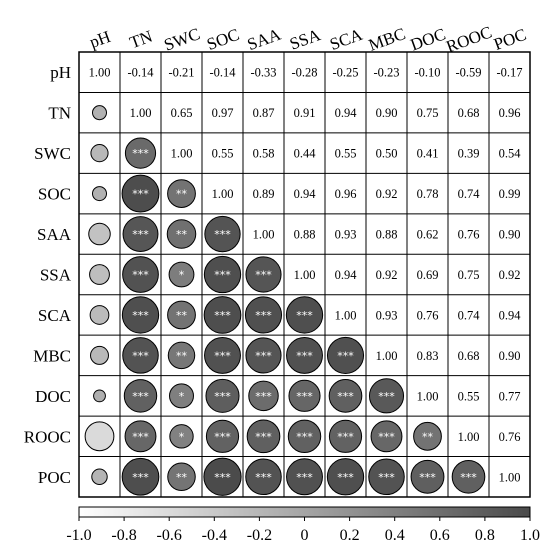 The height and width of the screenshot is (546, 546). I want to click on colorbar-tick-label: 1.0, so click(530, 535).